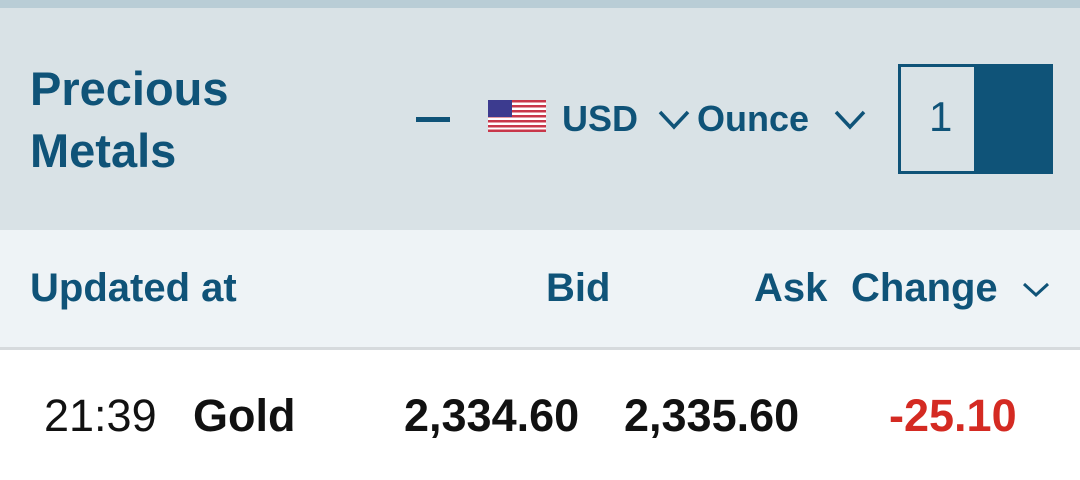 The image size is (1080, 480). Describe the element at coordinates (791, 288) in the screenshot. I see `column-ask: Ask` at that location.